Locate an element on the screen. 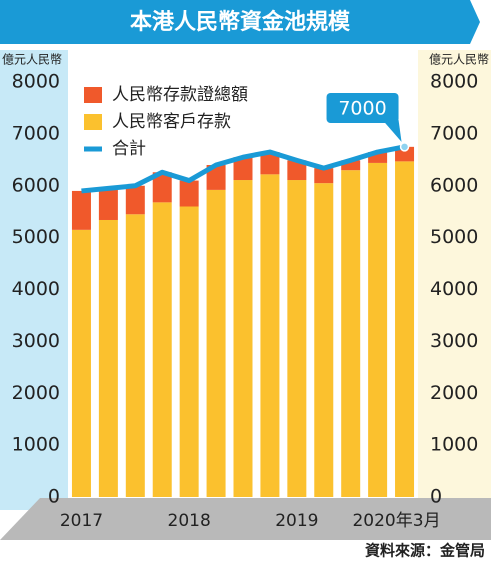 The image size is (491, 564). x-tick-label: 2017 is located at coordinates (81, 521).